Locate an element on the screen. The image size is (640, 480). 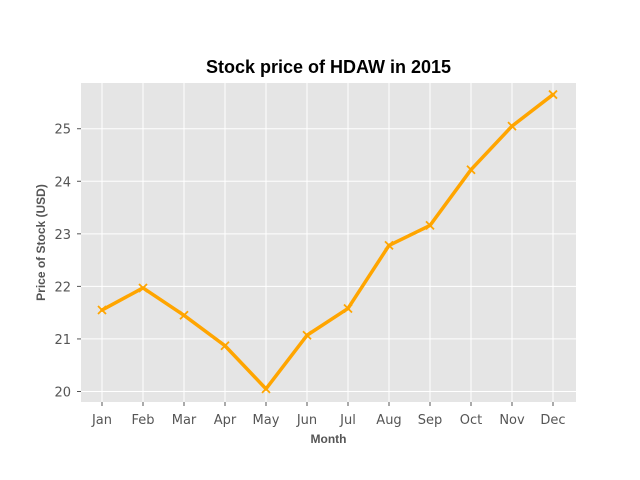
x-tick-label: Mar is located at coordinates (184, 420).